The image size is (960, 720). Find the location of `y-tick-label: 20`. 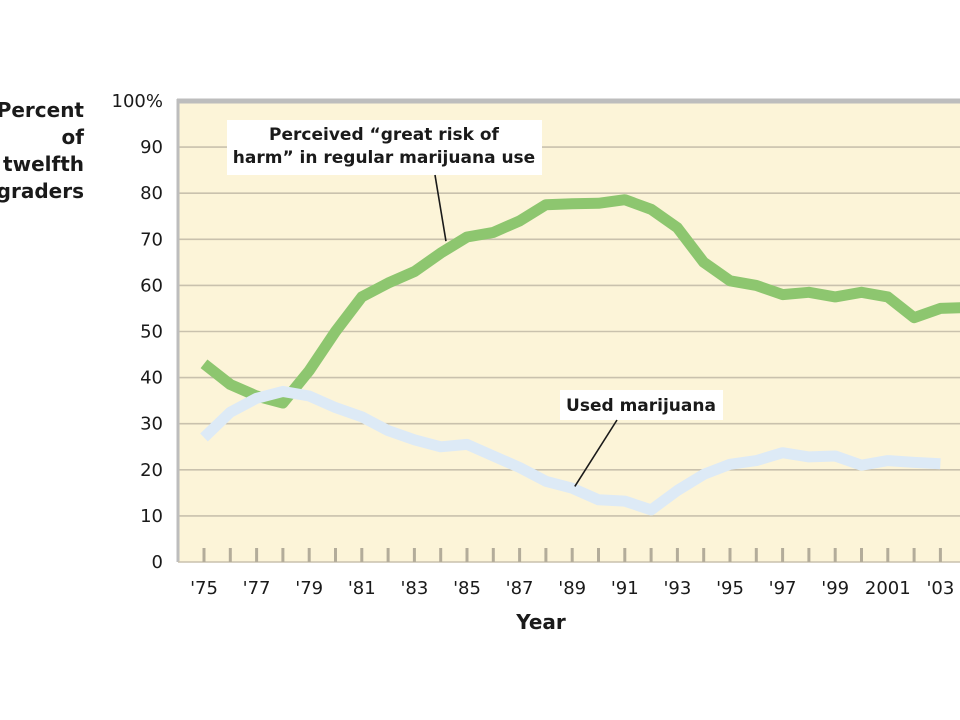

y-tick-label: 20 is located at coordinates (151, 470).